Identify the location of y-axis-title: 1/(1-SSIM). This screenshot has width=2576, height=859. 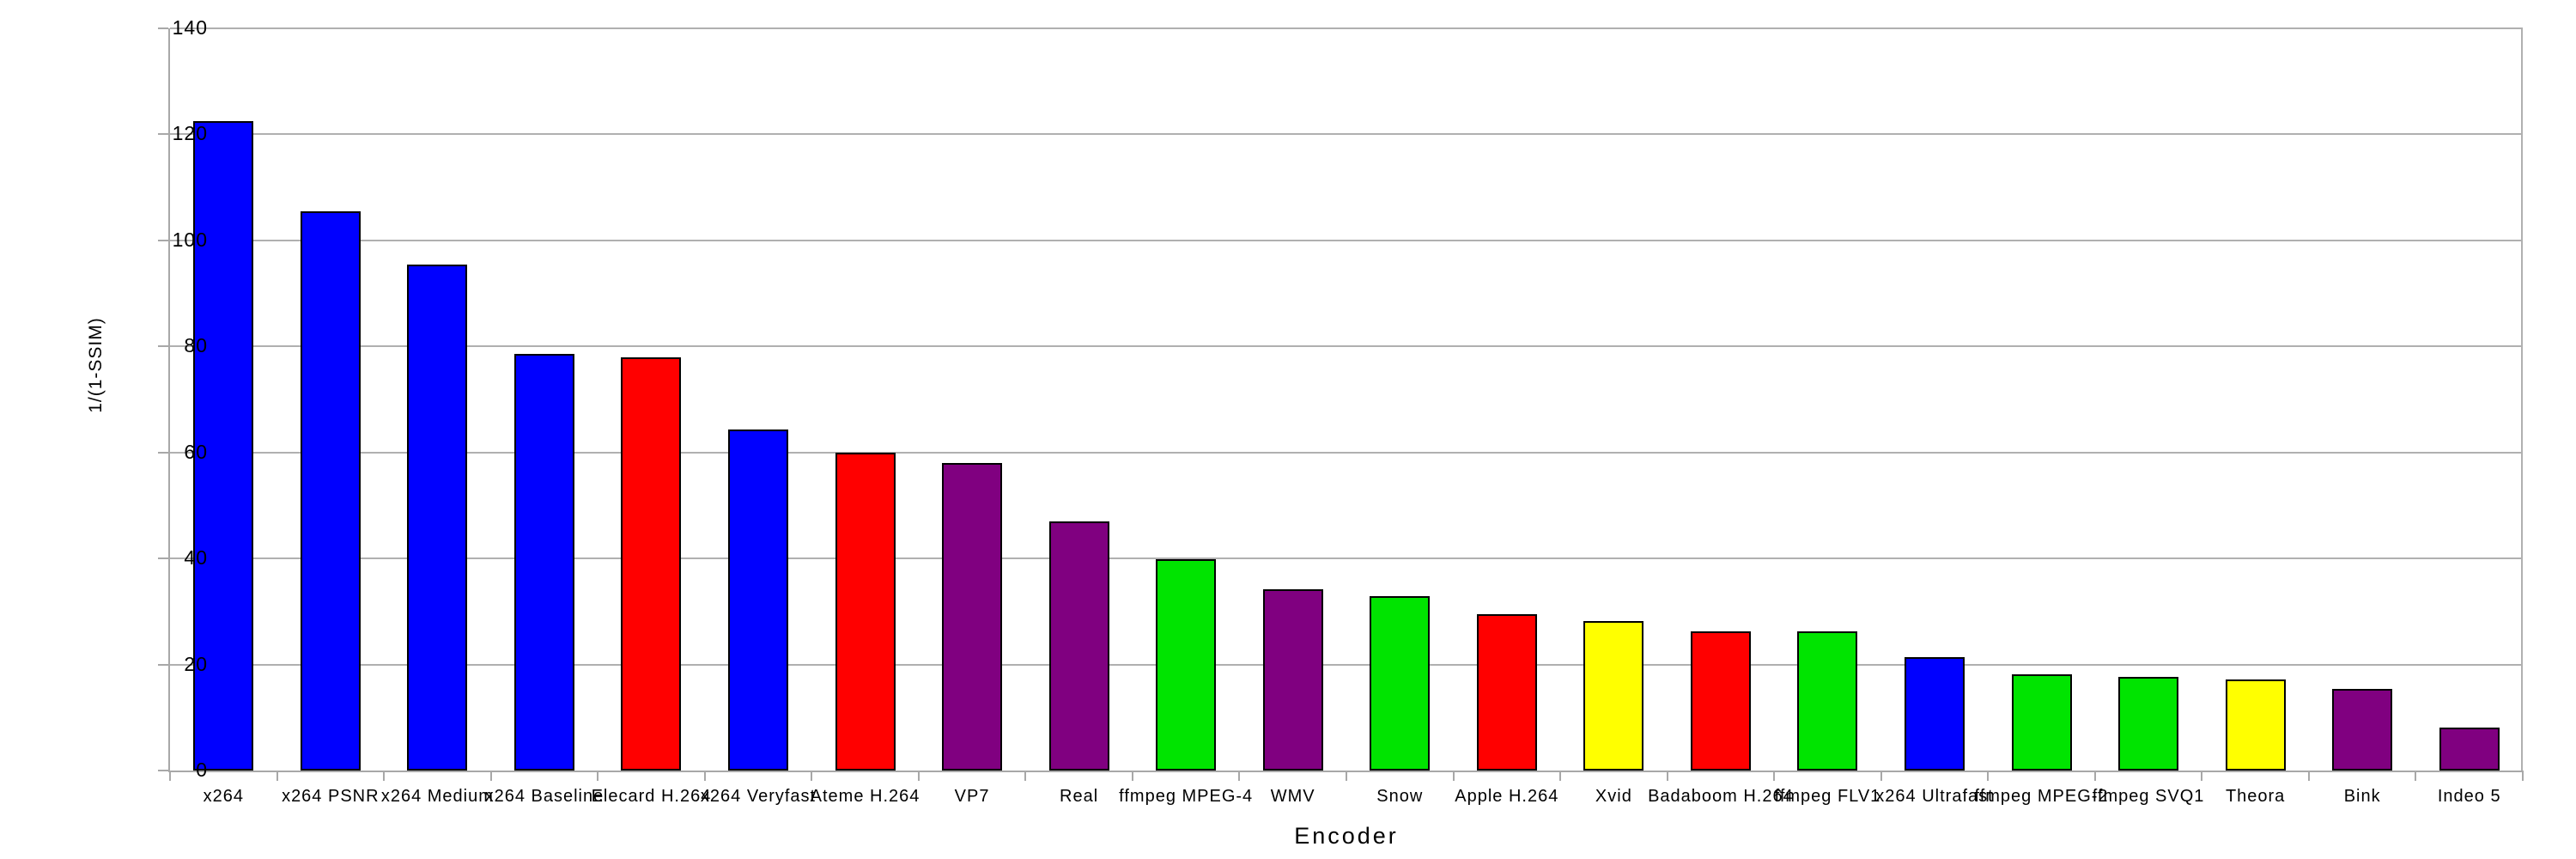
(96, 365).